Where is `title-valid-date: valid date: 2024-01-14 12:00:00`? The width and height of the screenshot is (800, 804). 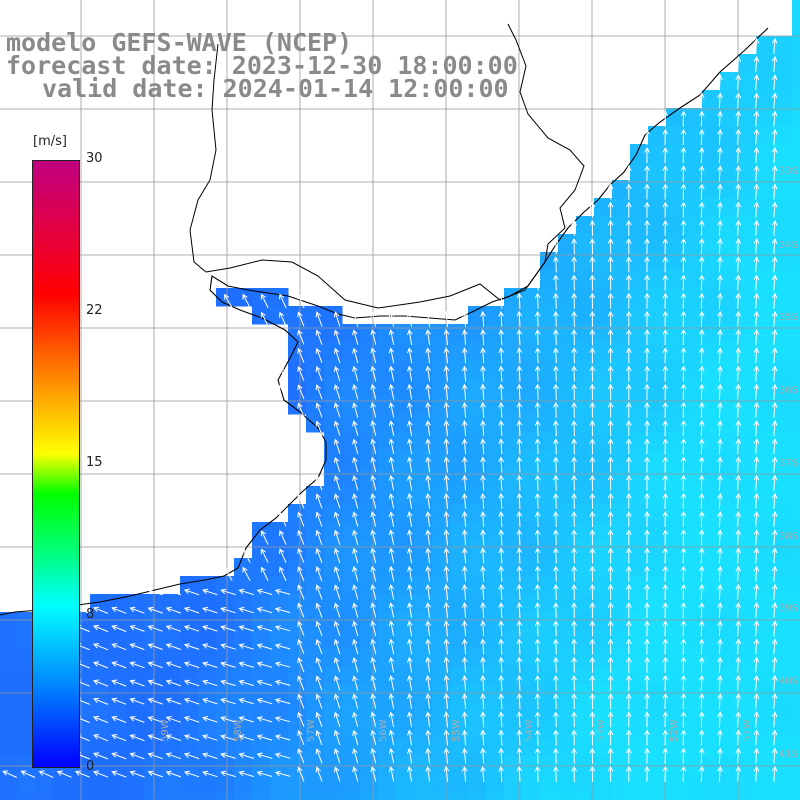 title-valid-date: valid date: 2024-01-14 12:00:00 is located at coordinates (275, 88).